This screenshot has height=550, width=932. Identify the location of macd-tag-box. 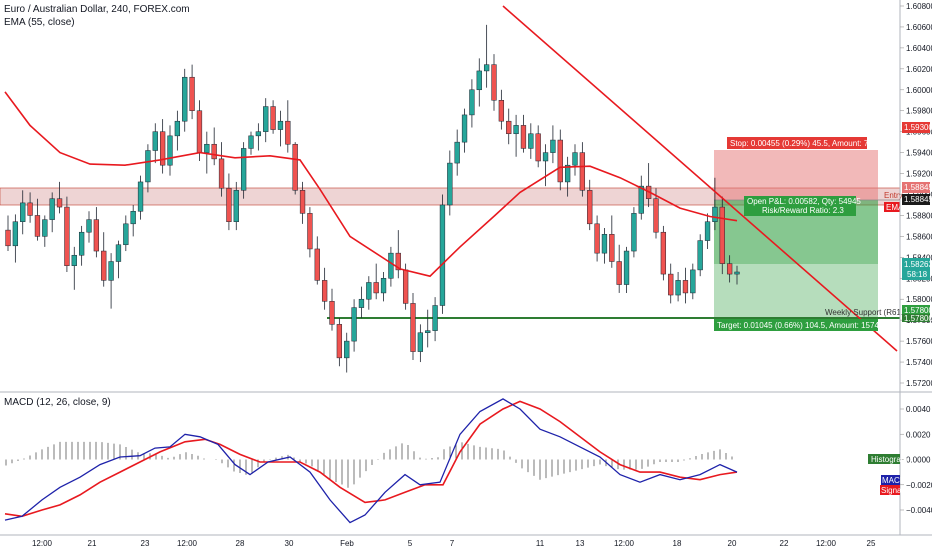
(890, 480).